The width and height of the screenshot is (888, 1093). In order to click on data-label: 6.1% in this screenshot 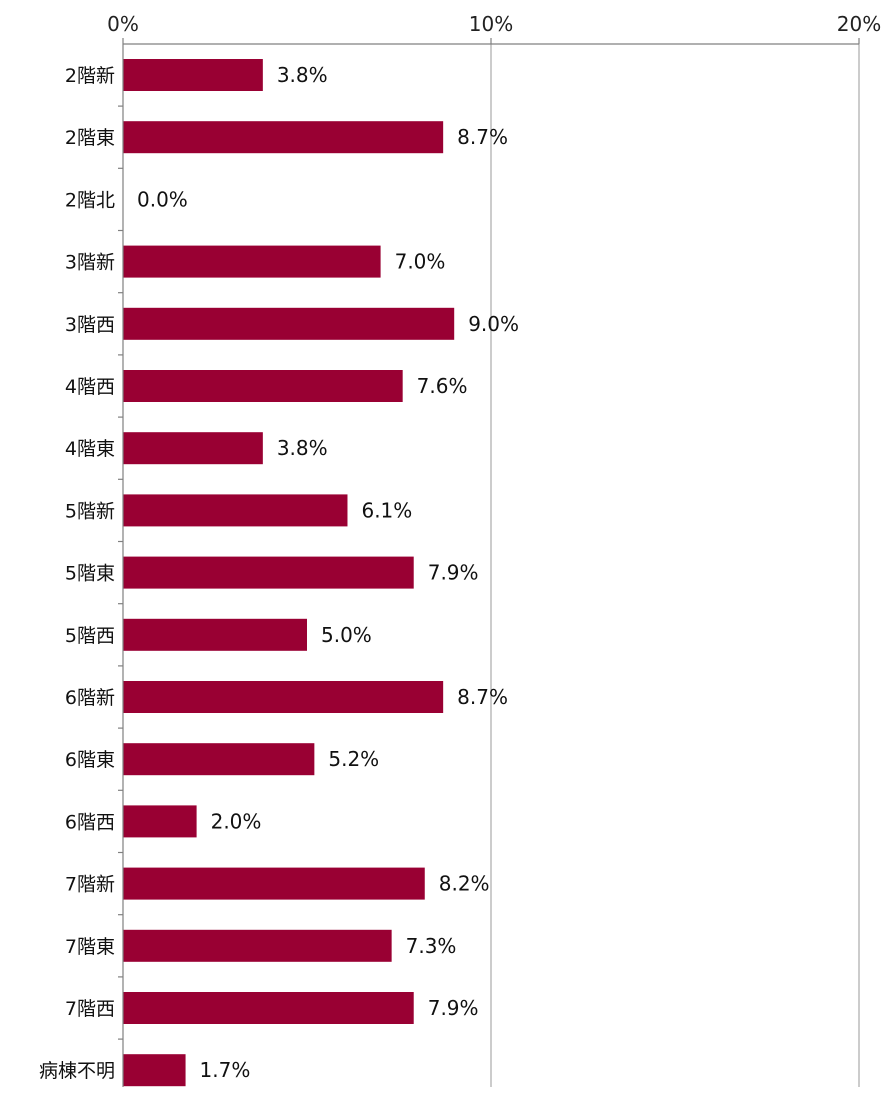, I will do `click(386, 510)`.